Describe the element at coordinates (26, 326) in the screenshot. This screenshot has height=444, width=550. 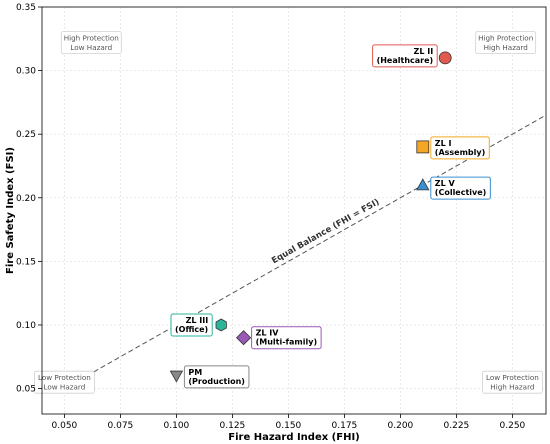
I see `y-tick-label: 0.10` at that location.